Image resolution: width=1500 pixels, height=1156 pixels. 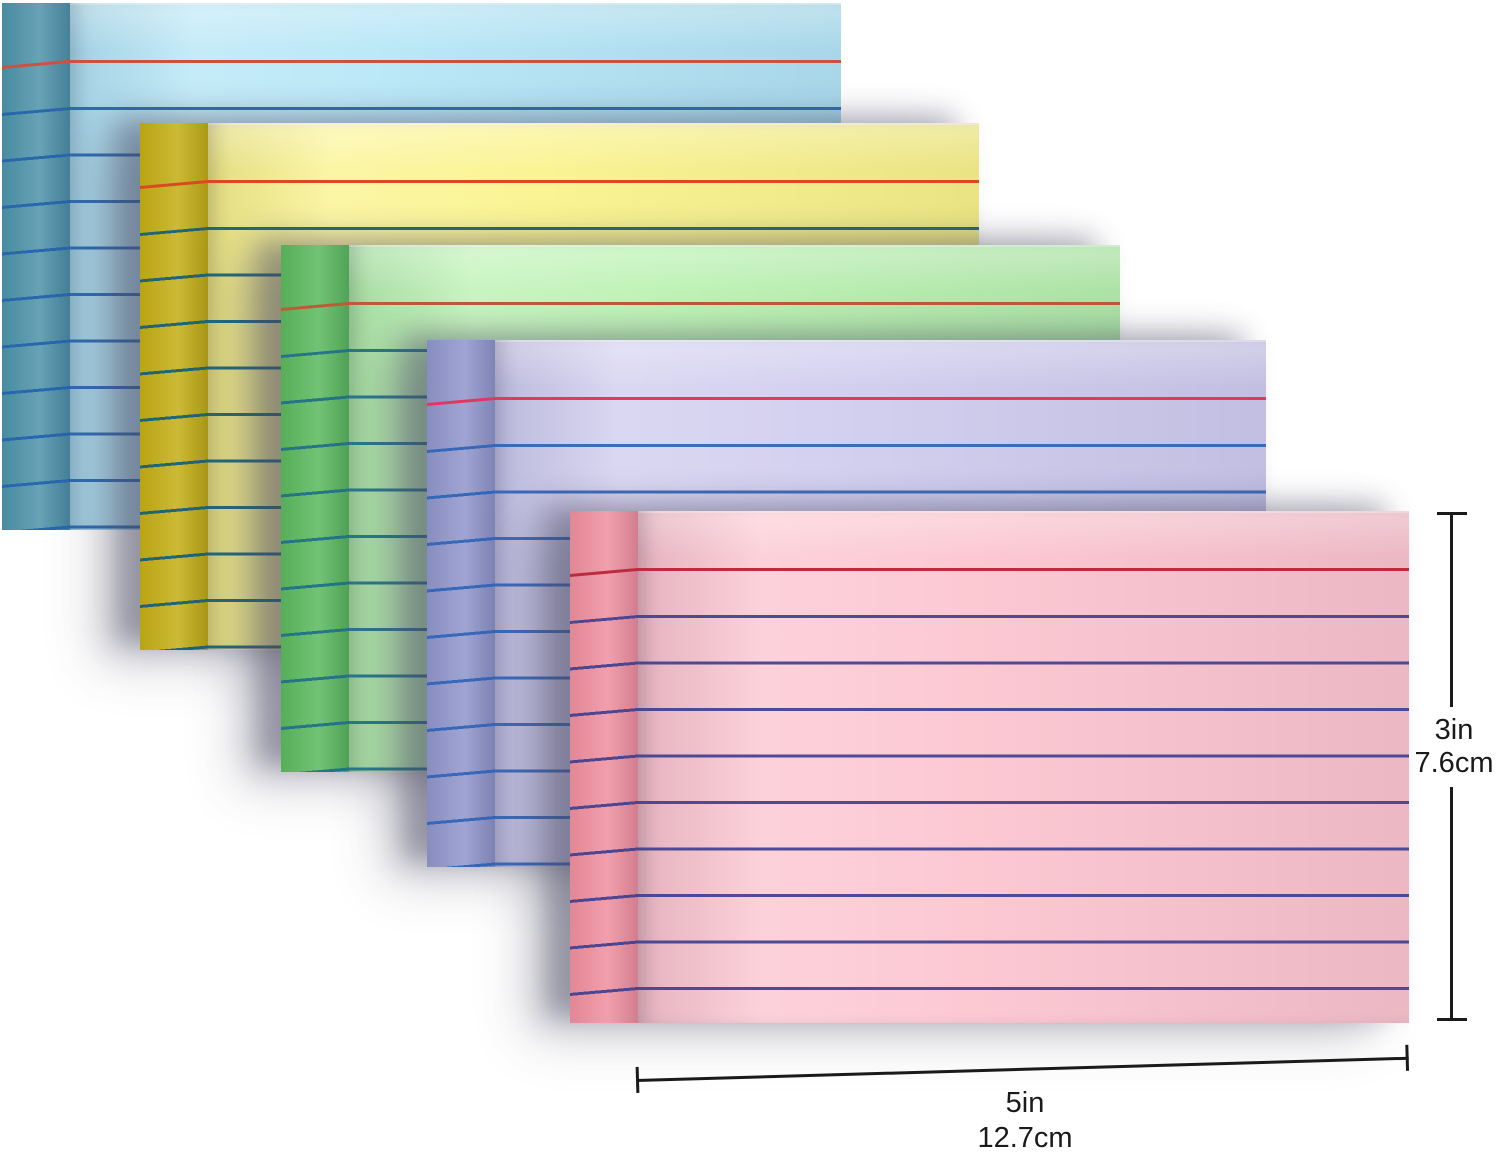 I want to click on card-stack-side-ruling-blue, so click(x=36, y=266).